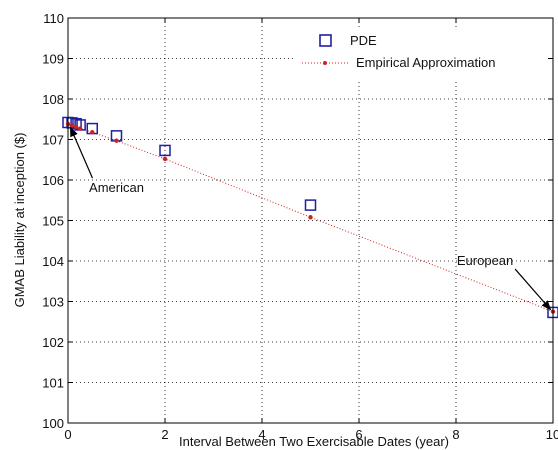 This screenshot has width=558, height=450. What do you see at coordinates (67, 434) in the screenshot?
I see `x-tick-label: 0` at bounding box center [67, 434].